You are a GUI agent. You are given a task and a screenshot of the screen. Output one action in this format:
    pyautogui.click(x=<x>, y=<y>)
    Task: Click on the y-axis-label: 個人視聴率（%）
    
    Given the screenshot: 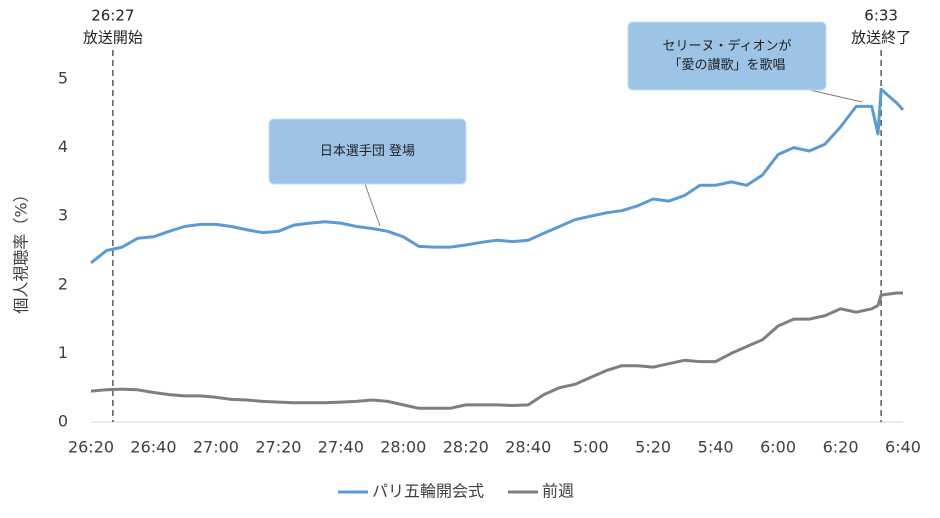 What is the action you would take?
    pyautogui.click(x=21, y=249)
    